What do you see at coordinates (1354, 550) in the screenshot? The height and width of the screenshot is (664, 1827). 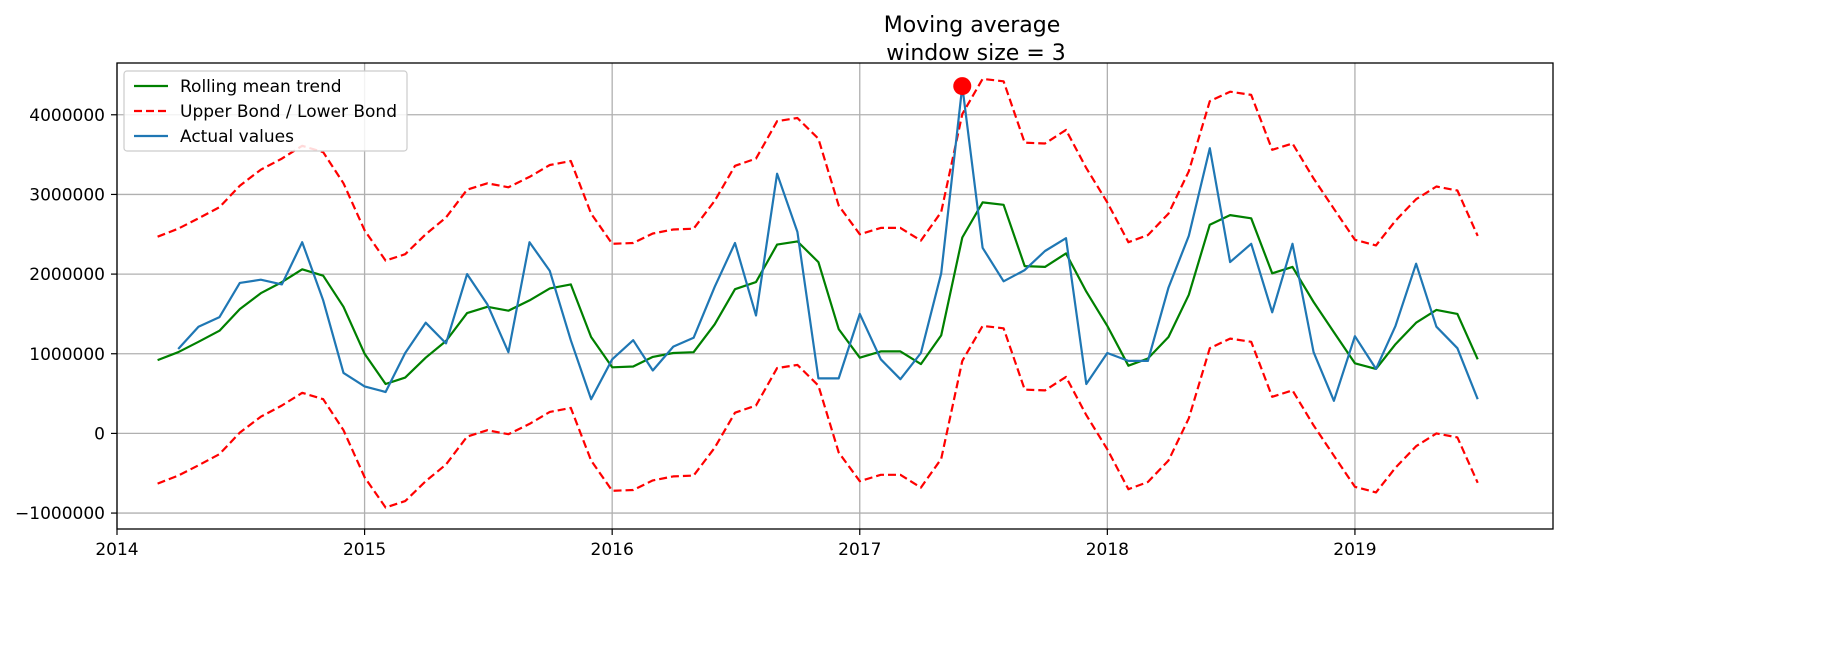 I see `x-tick-label: 2019` at bounding box center [1354, 550].